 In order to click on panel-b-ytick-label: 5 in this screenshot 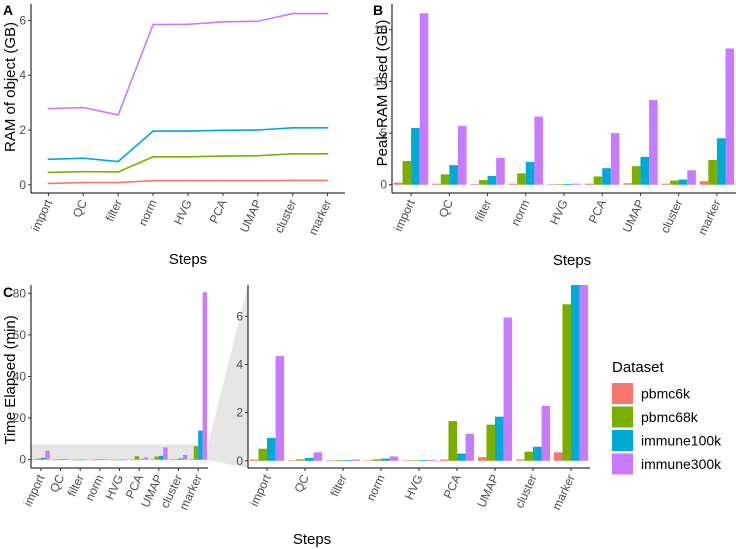, I will do `click(383, 133)`.